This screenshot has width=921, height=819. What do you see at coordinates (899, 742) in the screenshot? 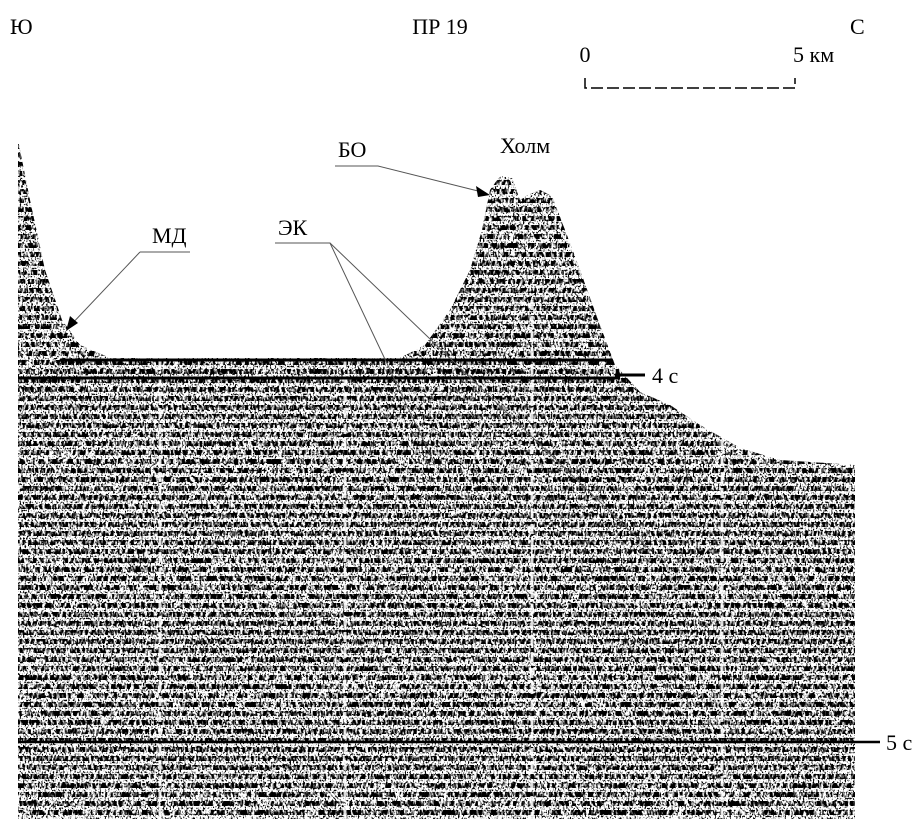
I see `time-label-5s: 5 с` at bounding box center [899, 742].